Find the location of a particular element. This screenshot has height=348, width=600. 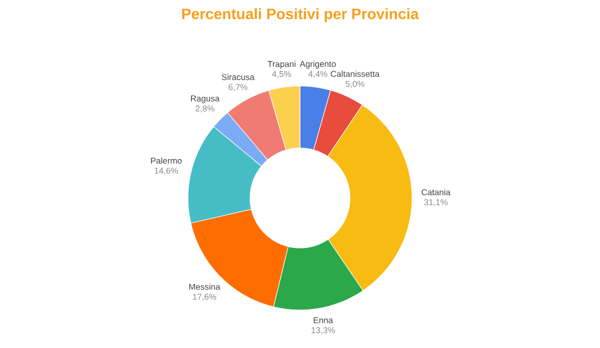

data-label: 14,6% is located at coordinates (166, 171).